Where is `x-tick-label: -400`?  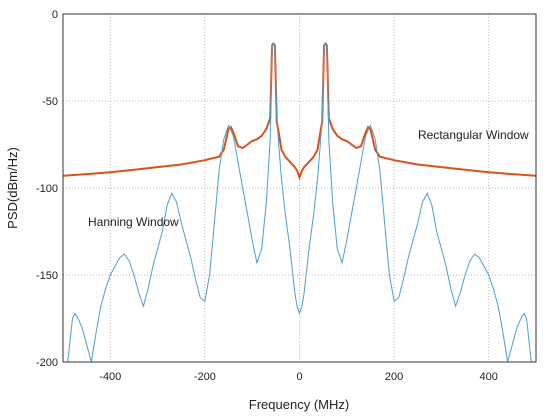
x-tick-label: -400 is located at coordinates (110, 377).